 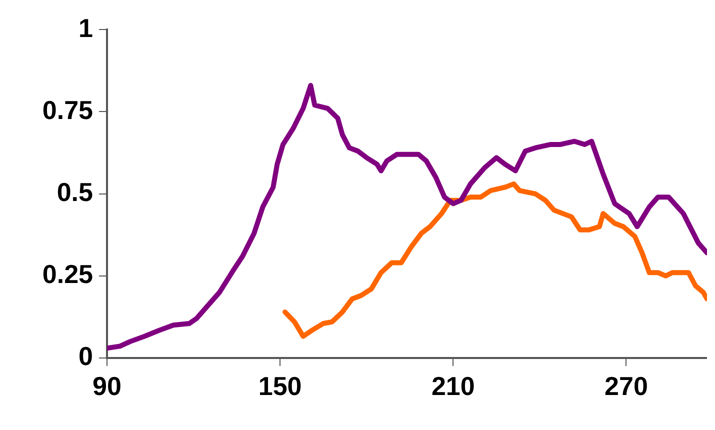 What do you see at coordinates (626, 385) in the screenshot?
I see `x-tick-label: 270` at bounding box center [626, 385].